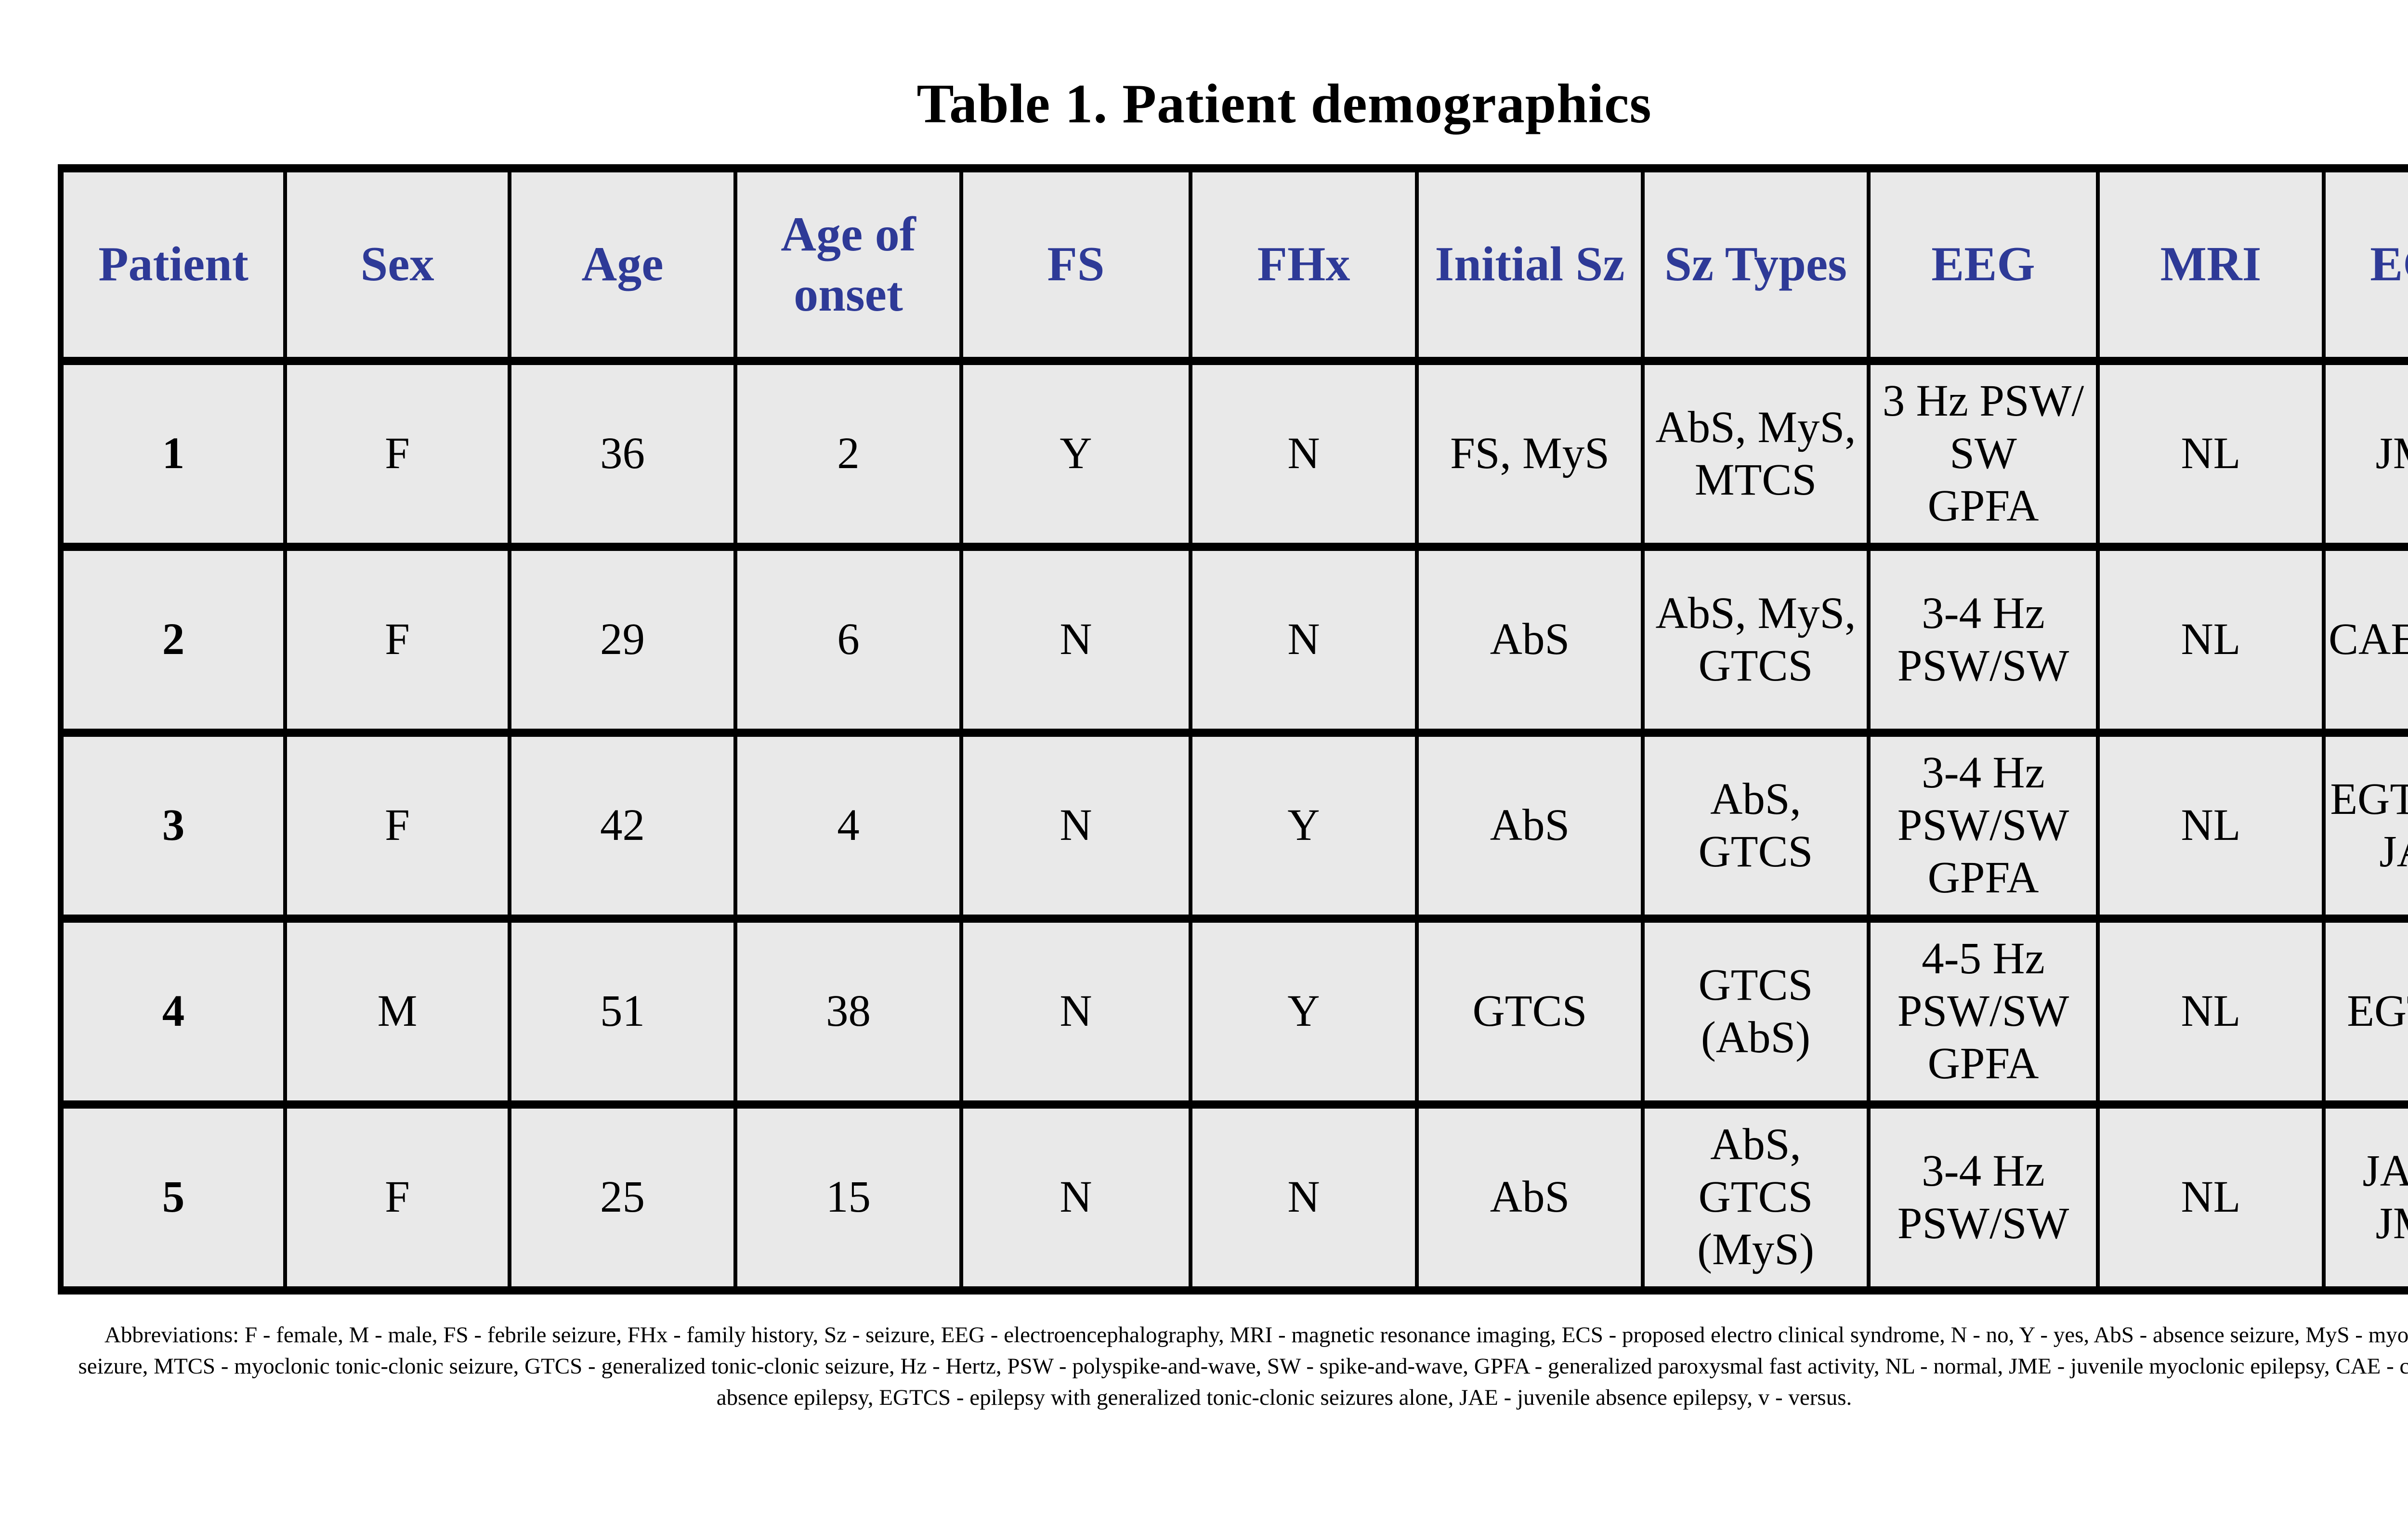 This screenshot has height=1517, width=2408. Describe the element at coordinates (848, 265) in the screenshot. I see `column-header-age-of-onset: Age of onset` at that location.